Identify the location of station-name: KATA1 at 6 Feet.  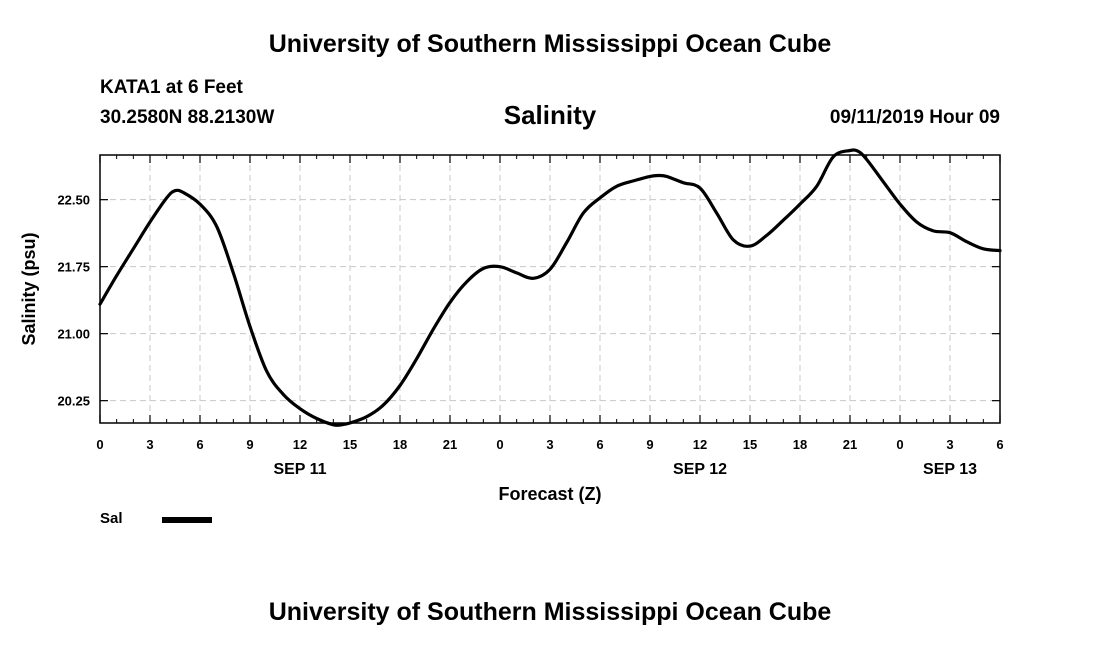
(171, 87).